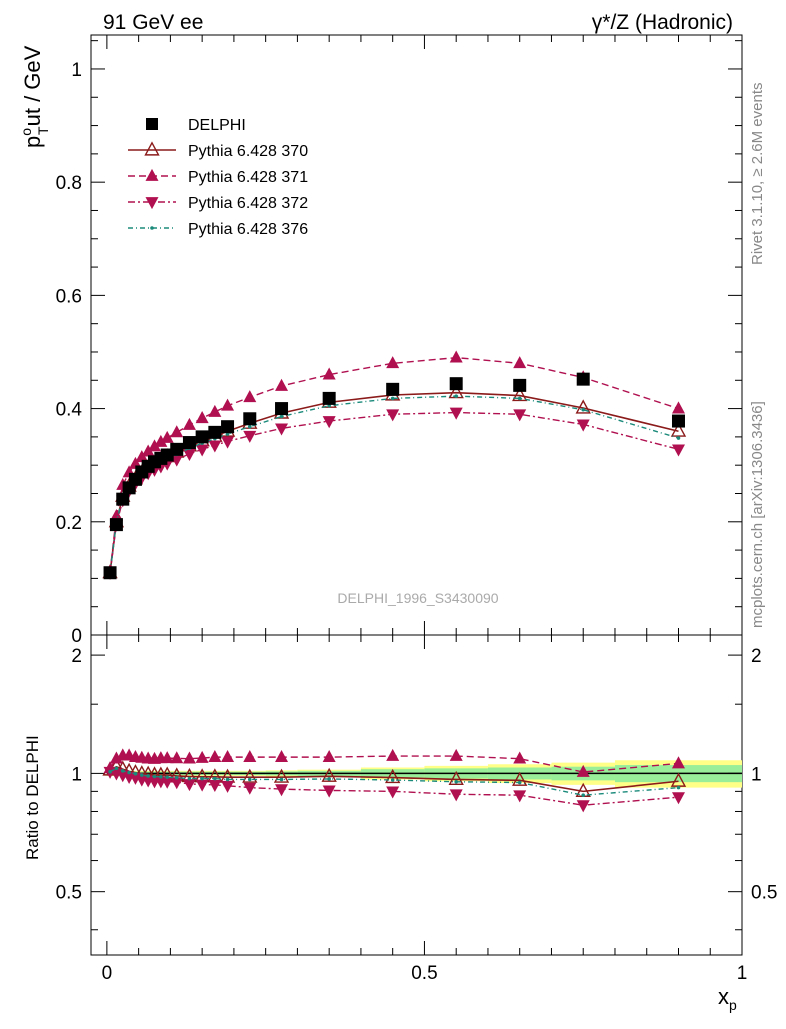 This screenshot has height=1029, width=786. What do you see at coordinates (69, 183) in the screenshot?
I see `main-ytick-label: 0.8` at bounding box center [69, 183].